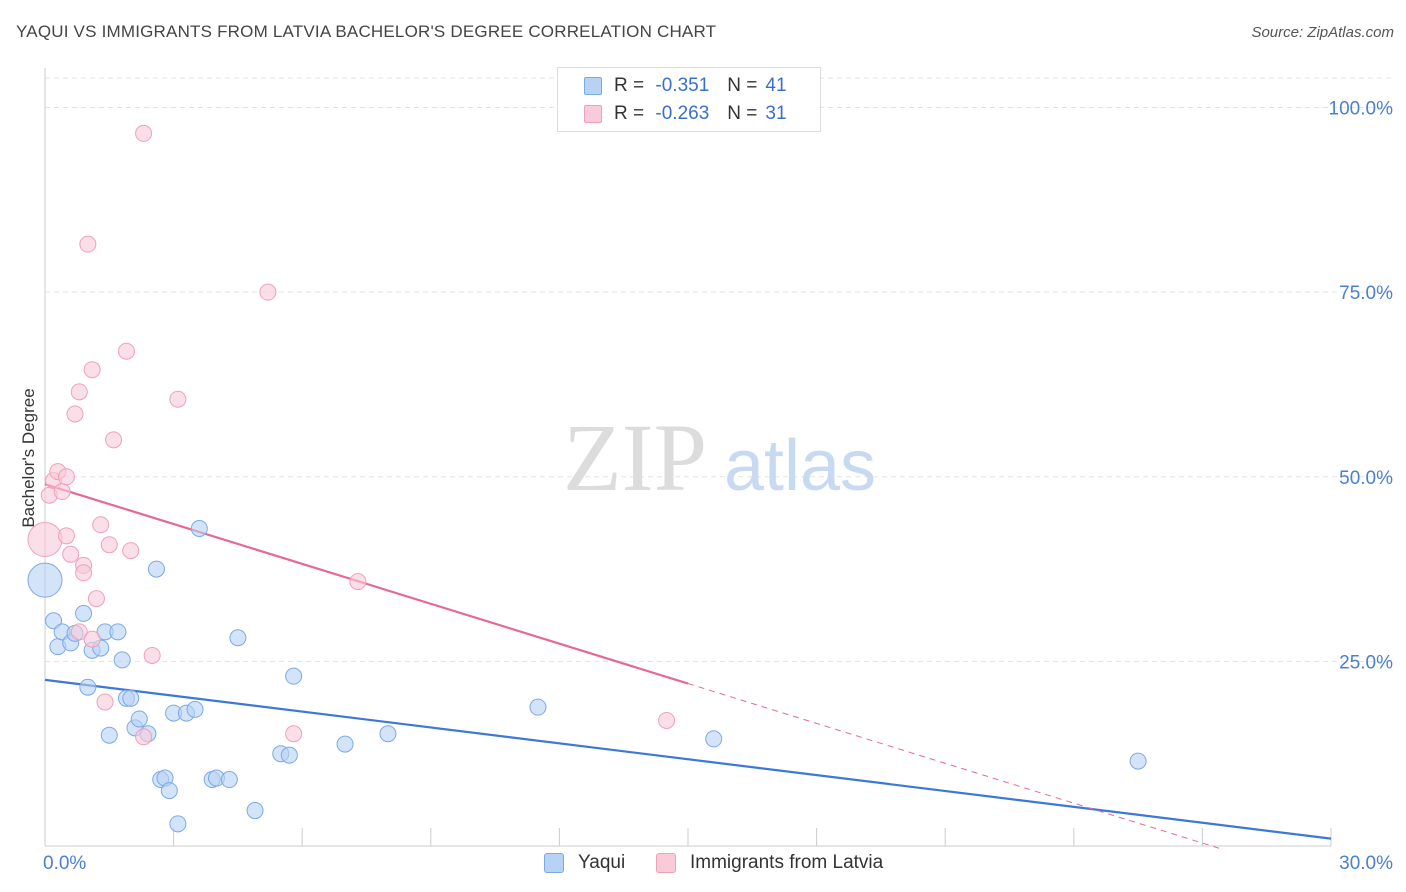 Image resolution: width=1406 pixels, height=892 pixels. Describe the element at coordinates (1366, 863) in the screenshot. I see `x-tick-label: 30.0%` at that location.